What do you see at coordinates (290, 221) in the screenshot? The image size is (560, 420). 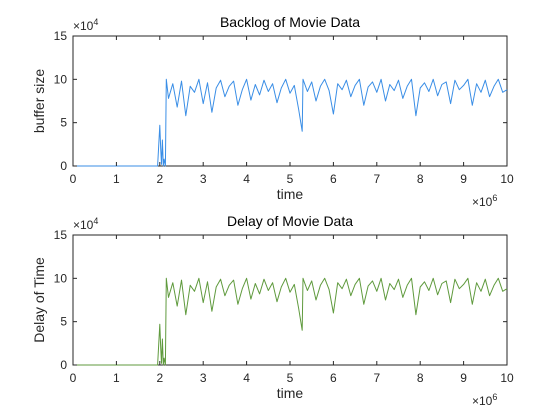 I see `chart-title: Delay of Movie Data` at bounding box center [290, 221].